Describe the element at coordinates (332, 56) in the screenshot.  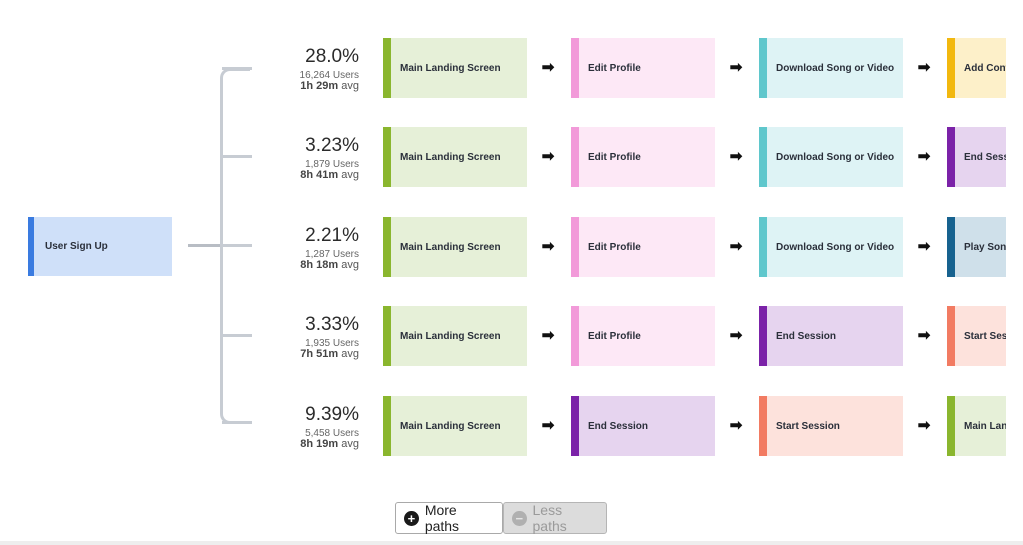
I see `path-percent: 28.0%` at that location.